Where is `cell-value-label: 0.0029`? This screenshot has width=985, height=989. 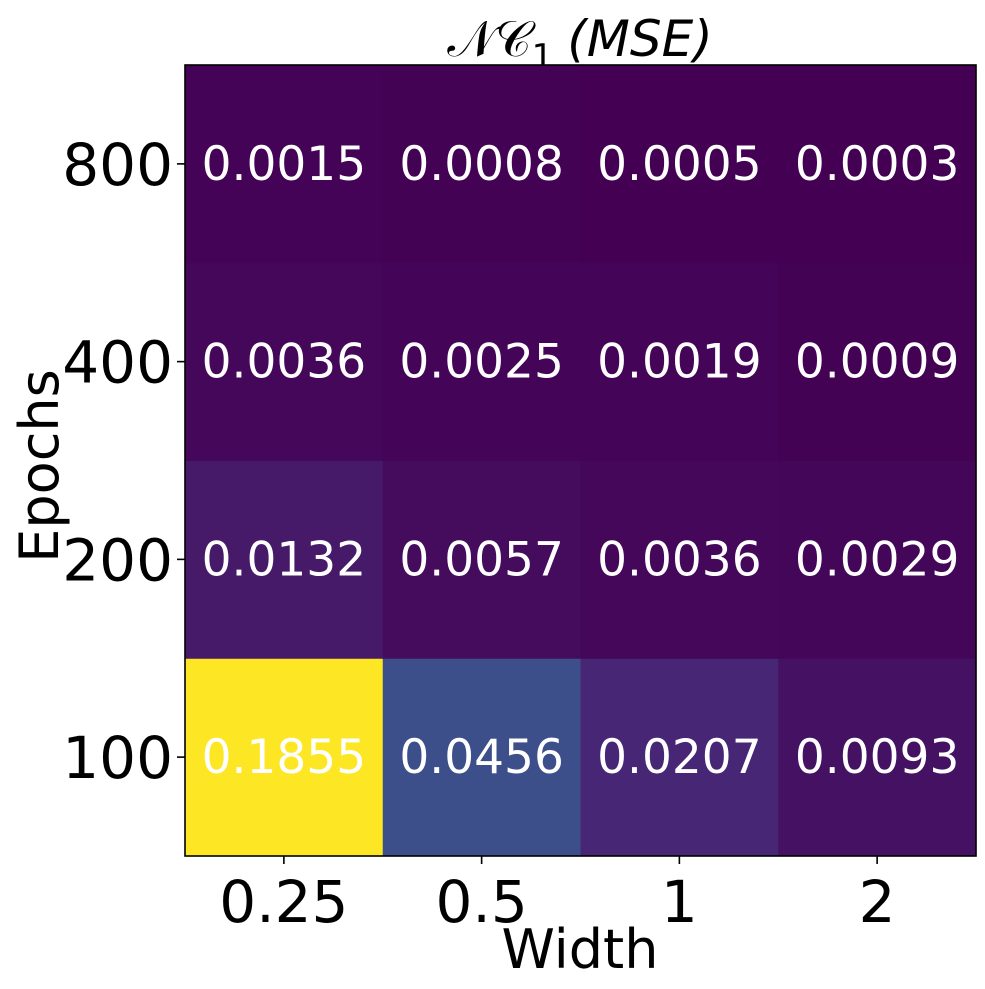 cell-value-label: 0.0029 is located at coordinates (877, 559).